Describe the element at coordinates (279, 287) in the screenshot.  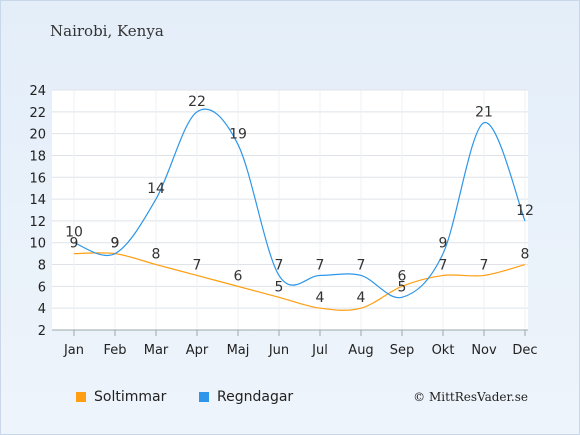
I see `data-label-soltimmar: 5` at that location.